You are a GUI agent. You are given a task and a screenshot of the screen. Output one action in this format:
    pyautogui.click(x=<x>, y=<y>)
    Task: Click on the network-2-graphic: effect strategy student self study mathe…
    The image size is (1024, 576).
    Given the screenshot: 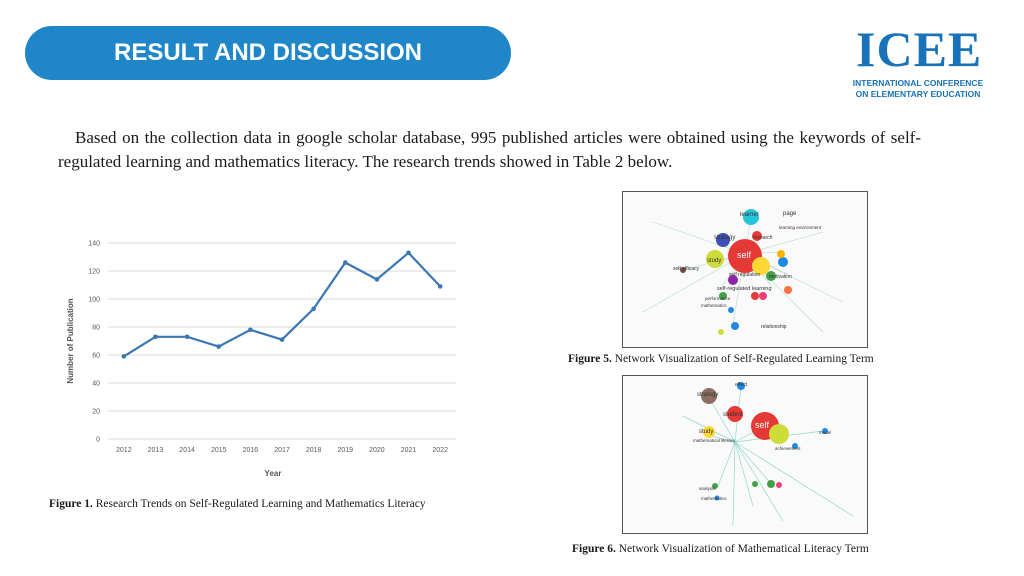 What is the action you would take?
    pyautogui.click(x=768, y=454)
    